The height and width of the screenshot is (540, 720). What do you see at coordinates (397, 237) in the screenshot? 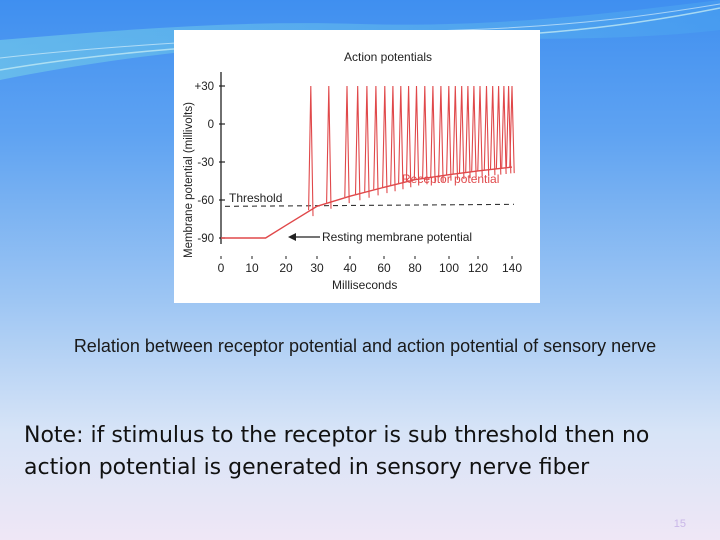
I see `resting-potential-label: Resting membrane potential` at bounding box center [397, 237].